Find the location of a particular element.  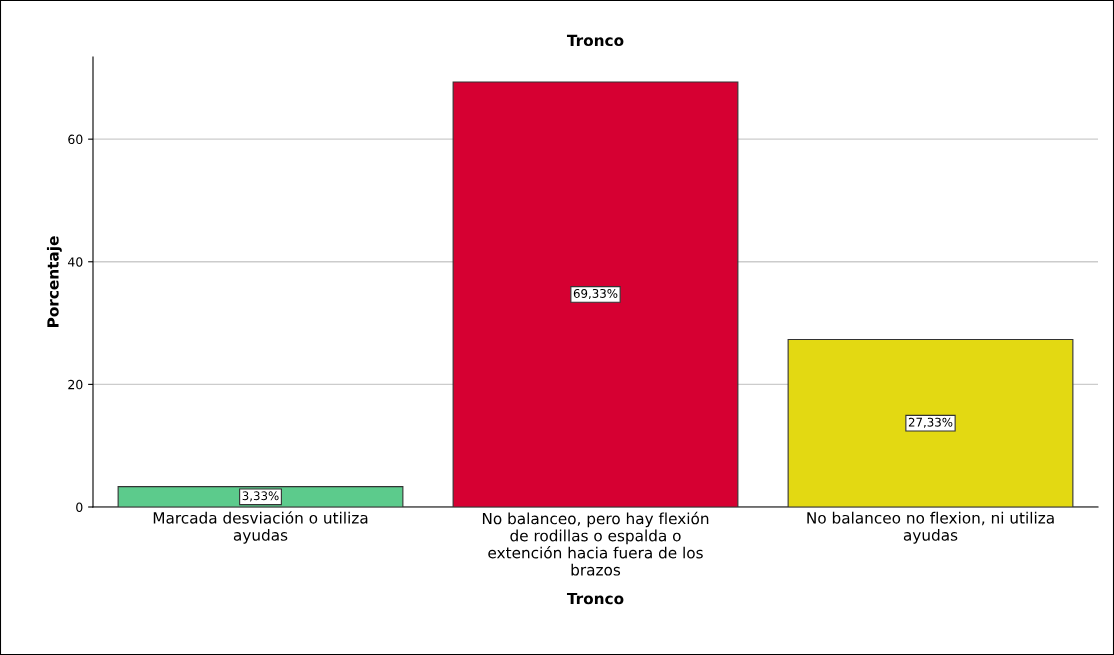

x-tick-label: No balanceo, pero hay flexión de rodillas o espalda o extención hacia fuera de los brazos is located at coordinates (595, 543).